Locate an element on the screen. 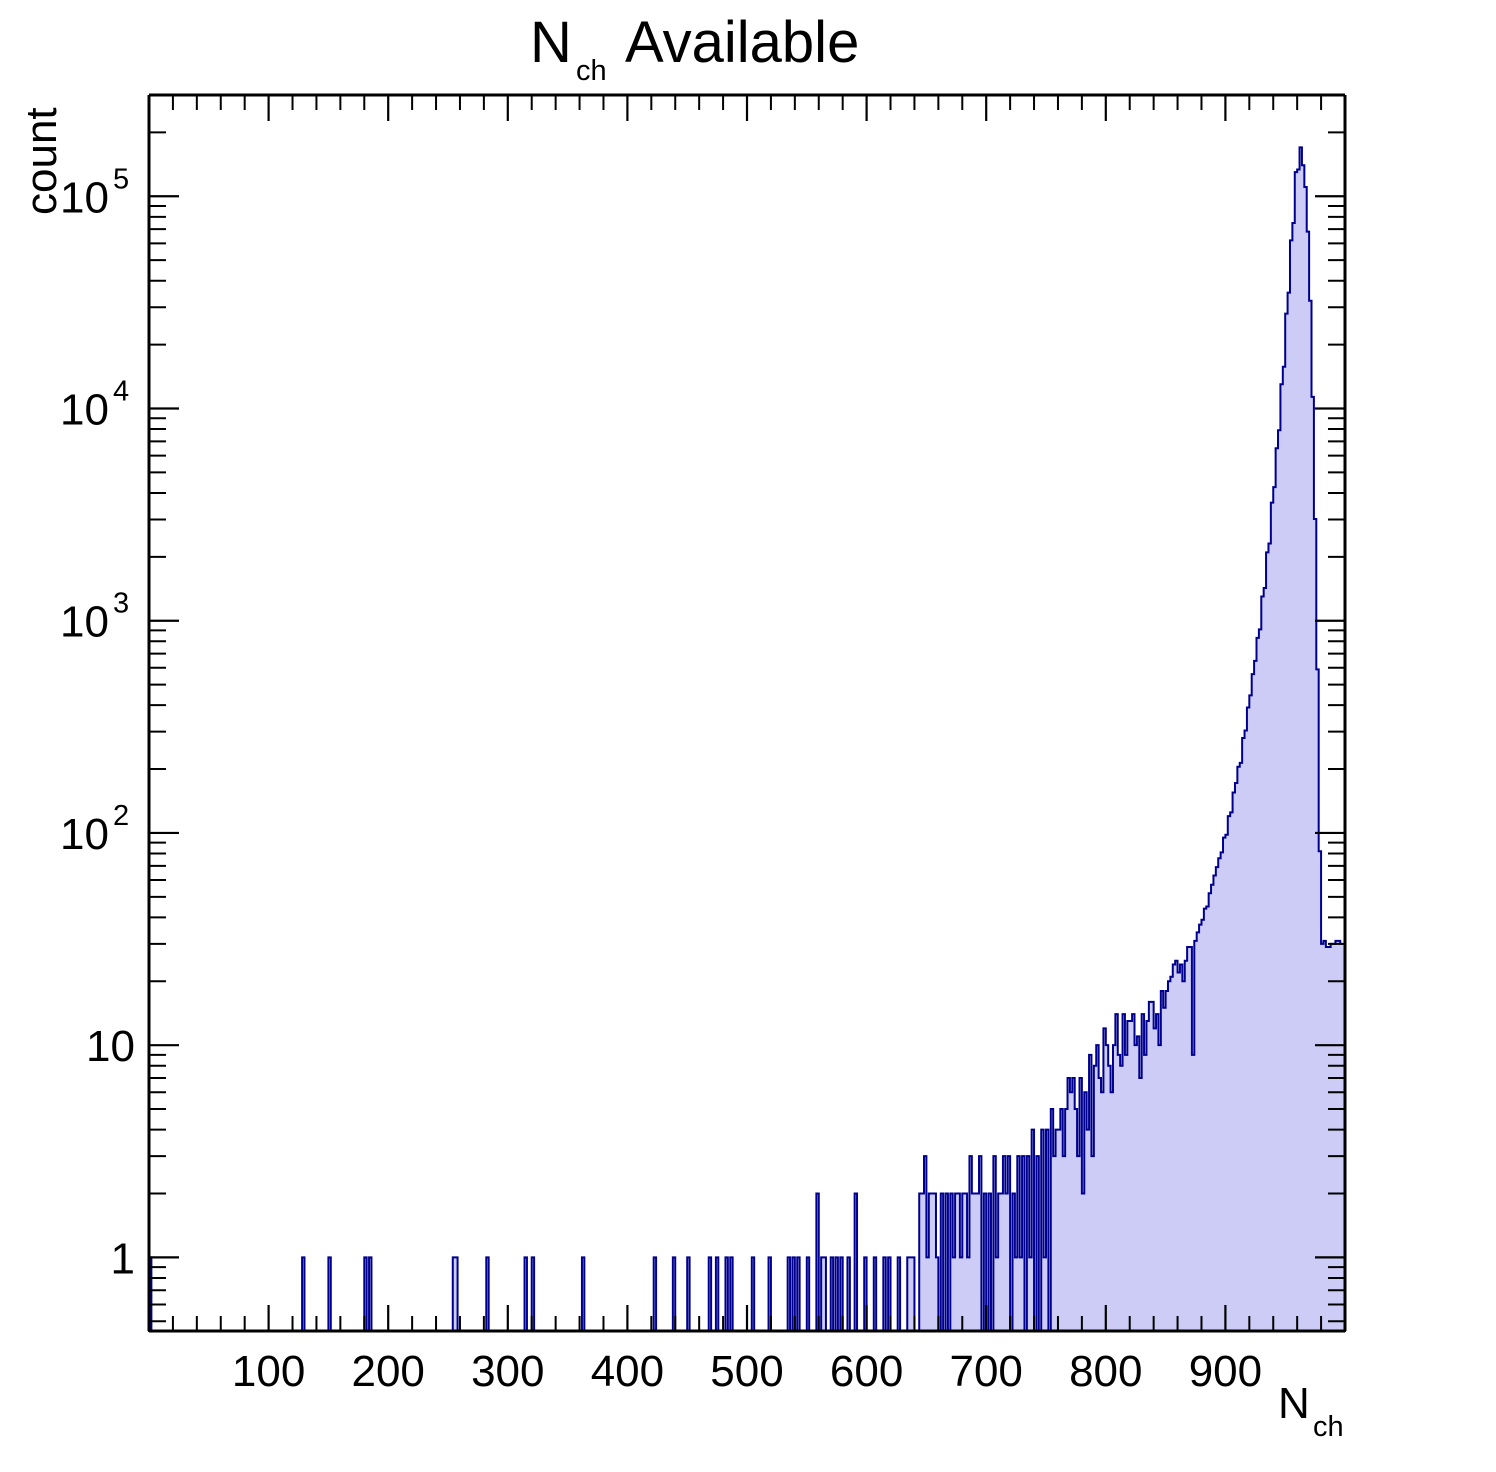 The image size is (1496, 1472). y-tick-label: 1 is located at coordinates (123, 1258).